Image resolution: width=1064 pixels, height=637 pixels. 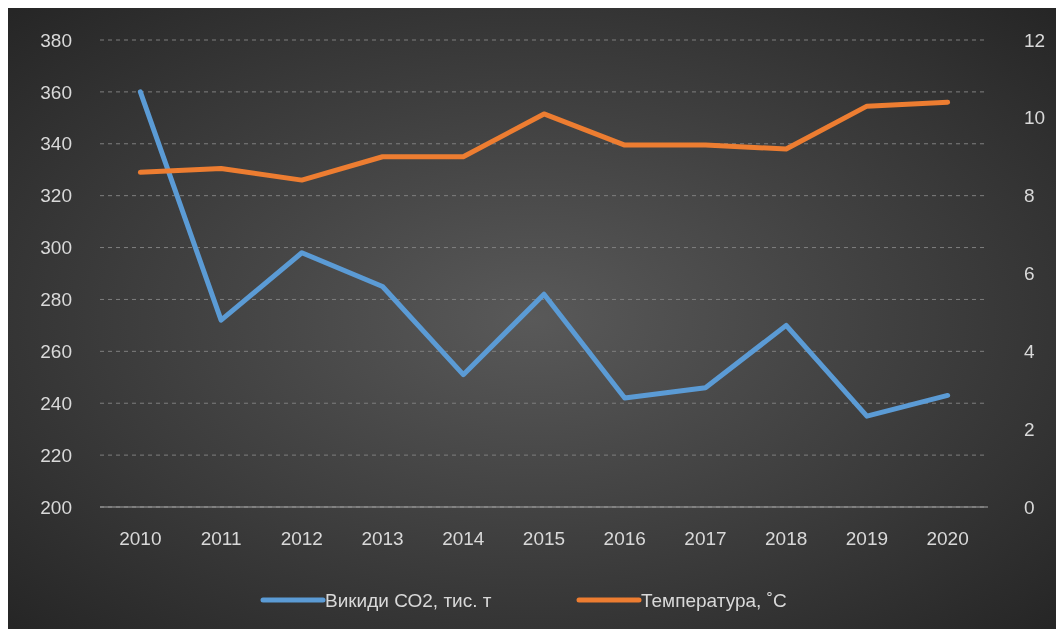 I want to click on y-tick-label: 220, so click(x=56, y=455).